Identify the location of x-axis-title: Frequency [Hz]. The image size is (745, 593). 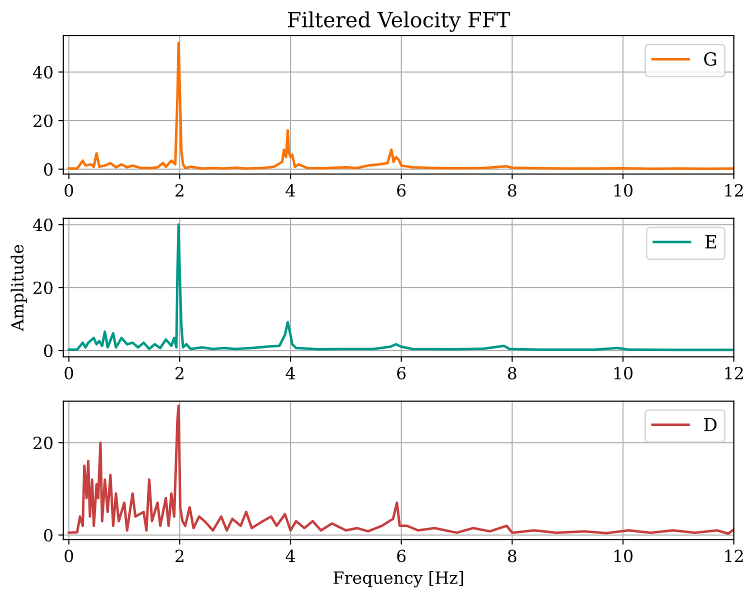
(399, 579).